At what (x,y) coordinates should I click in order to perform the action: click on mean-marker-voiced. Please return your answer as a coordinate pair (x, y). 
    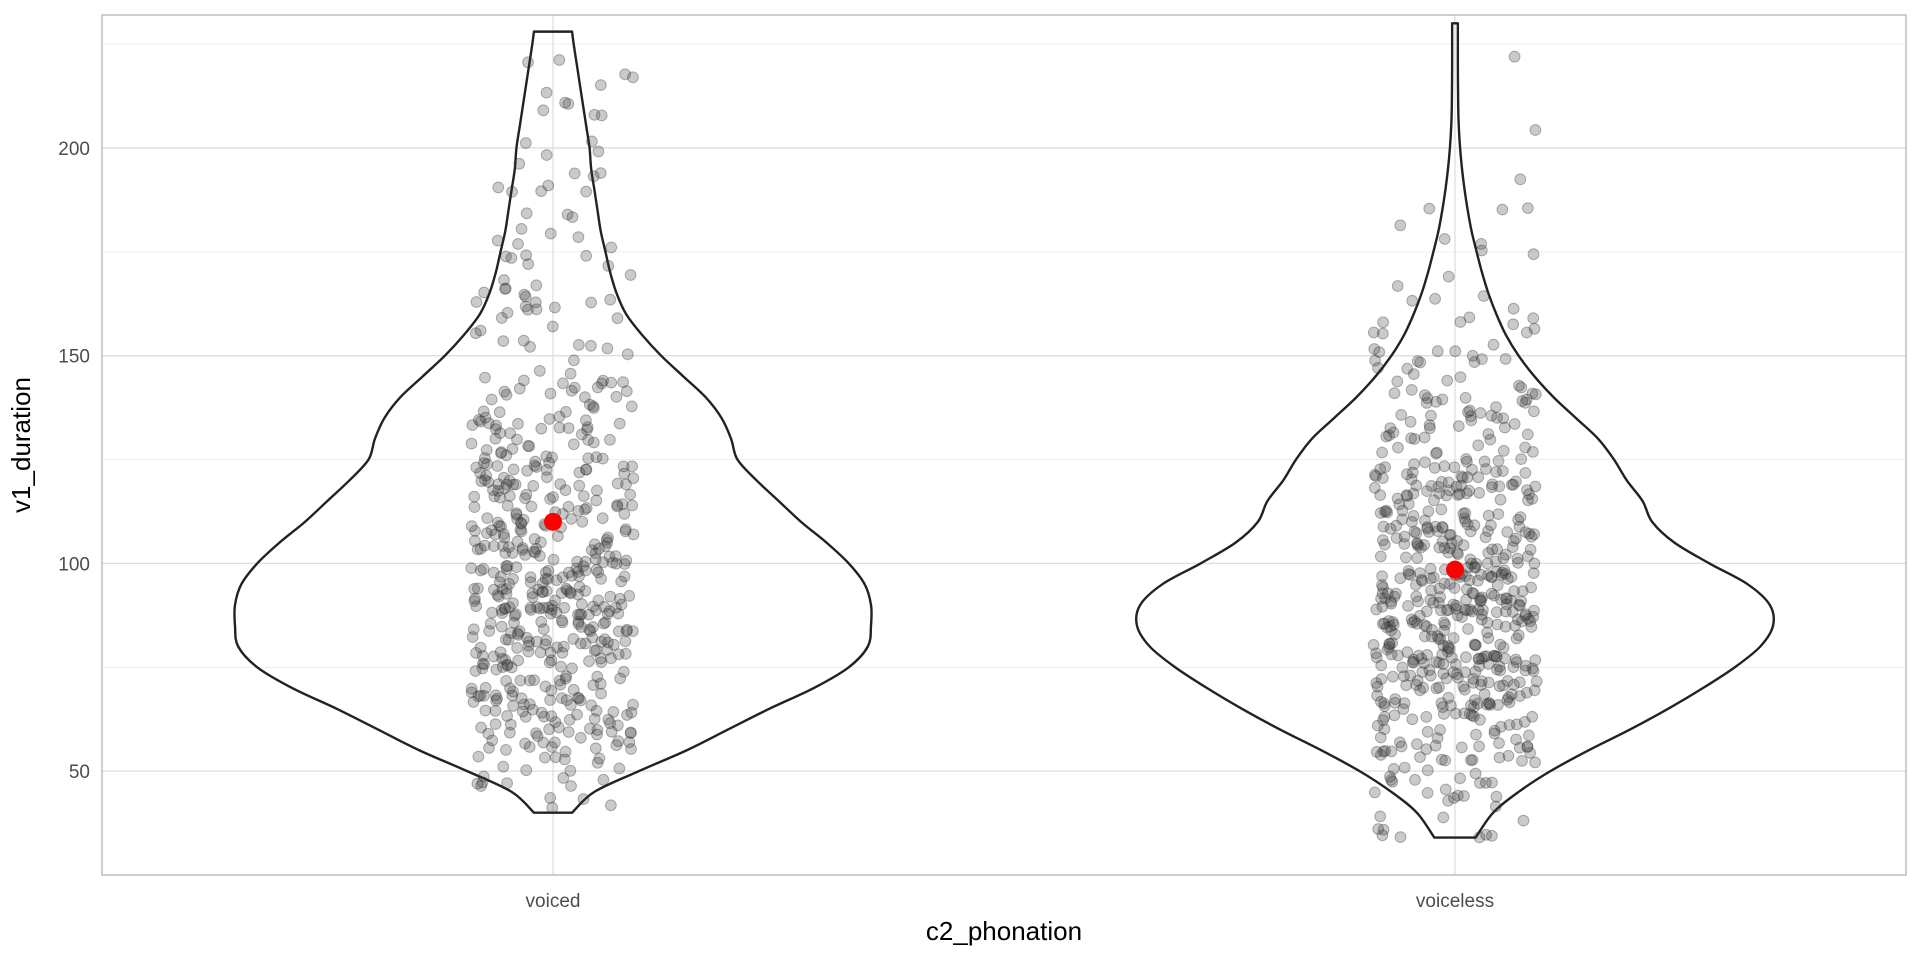
    Looking at the image, I should click on (553, 521).